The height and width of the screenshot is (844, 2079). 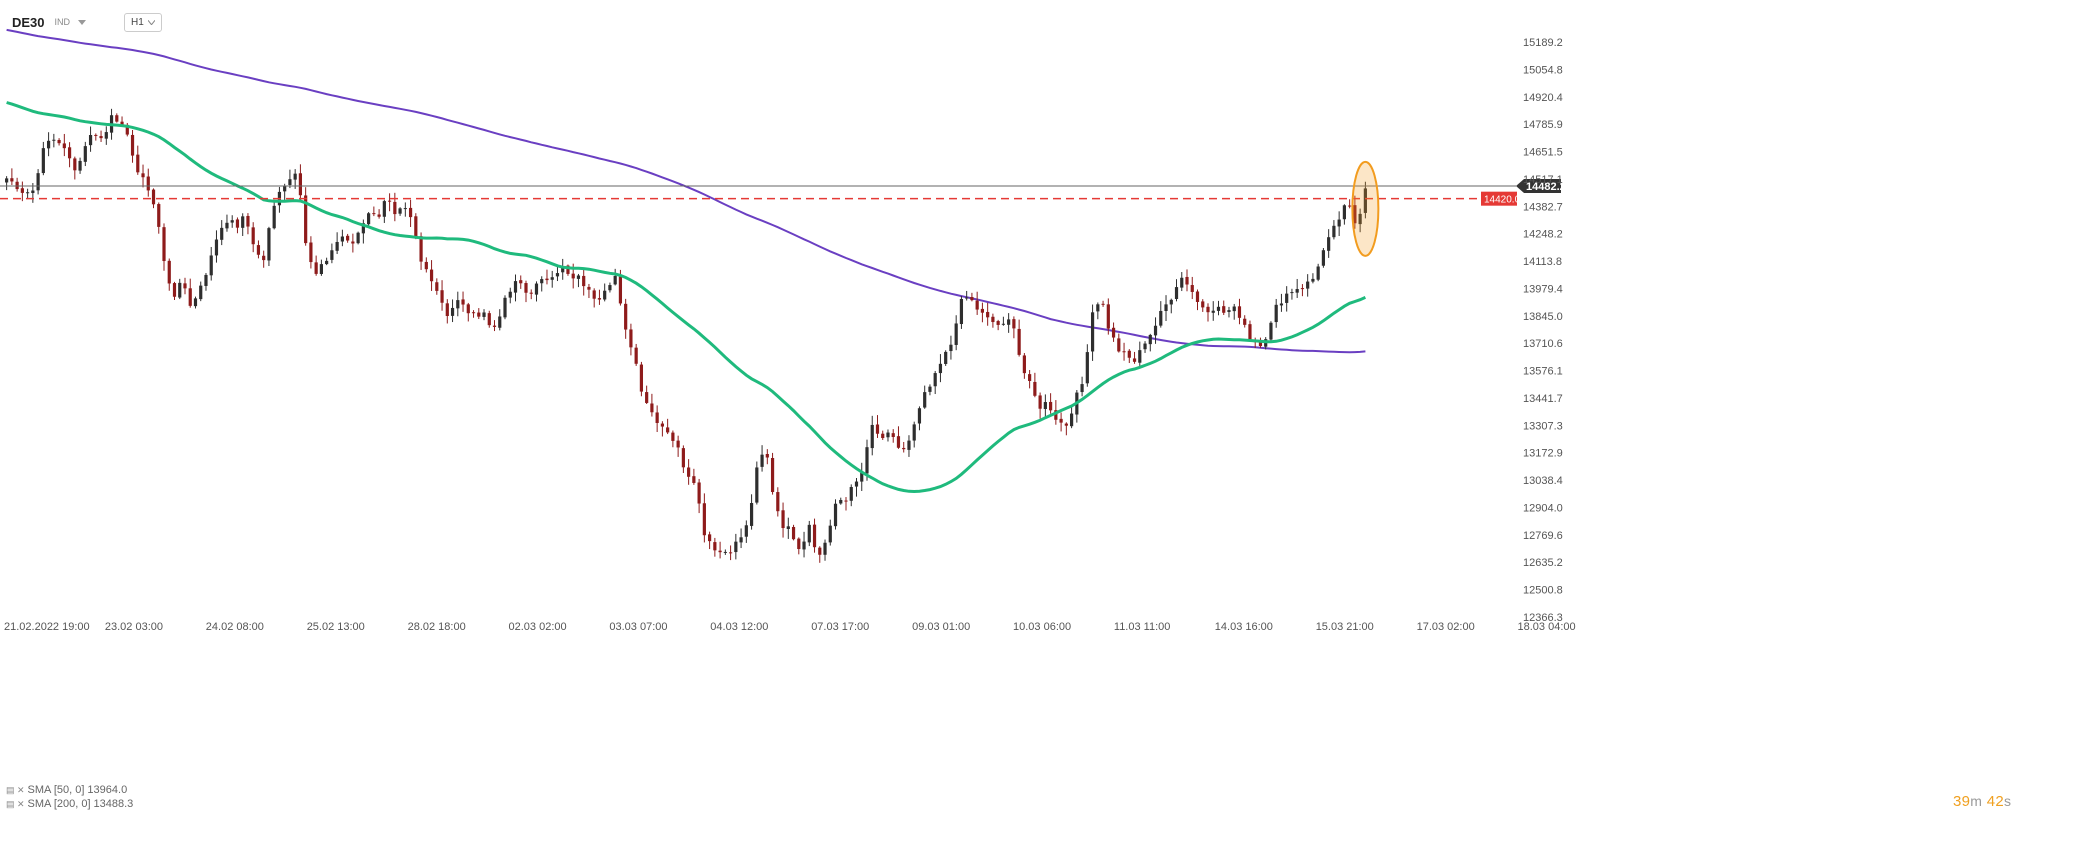 What do you see at coordinates (1543, 125) in the screenshot?
I see `price-tick-label: 14785.9` at bounding box center [1543, 125].